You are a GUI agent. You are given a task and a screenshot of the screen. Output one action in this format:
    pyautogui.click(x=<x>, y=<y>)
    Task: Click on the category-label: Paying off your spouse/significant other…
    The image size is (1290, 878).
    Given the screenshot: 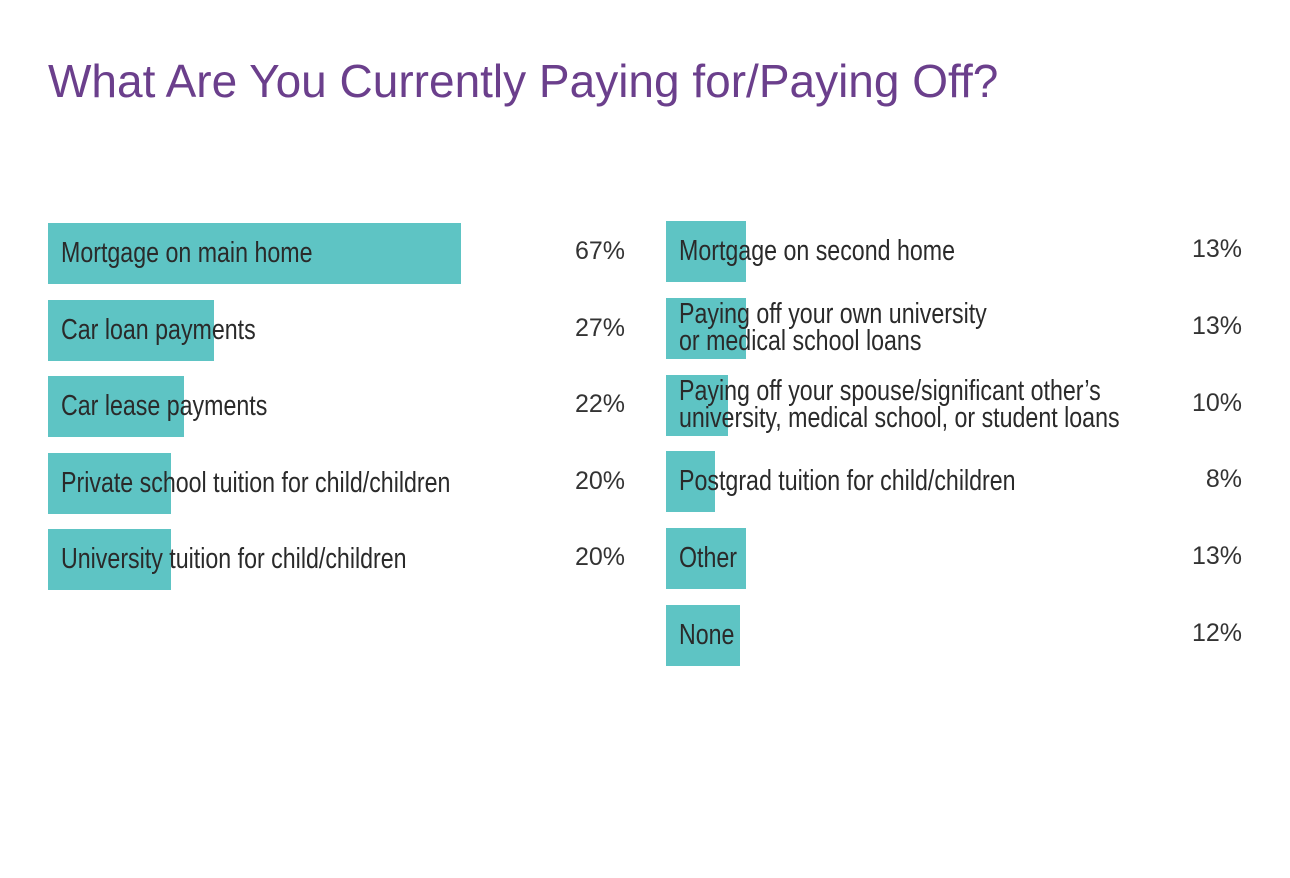 What is the action you would take?
    pyautogui.click(x=899, y=405)
    